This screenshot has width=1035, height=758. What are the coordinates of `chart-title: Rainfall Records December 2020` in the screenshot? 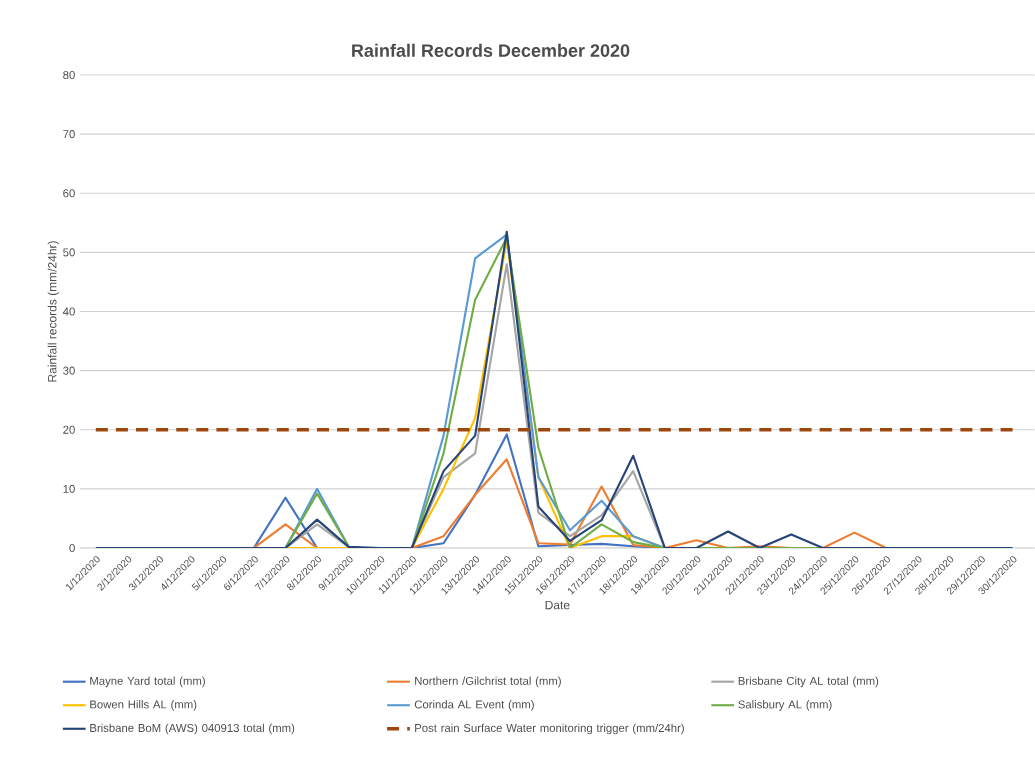 It's located at (491, 50).